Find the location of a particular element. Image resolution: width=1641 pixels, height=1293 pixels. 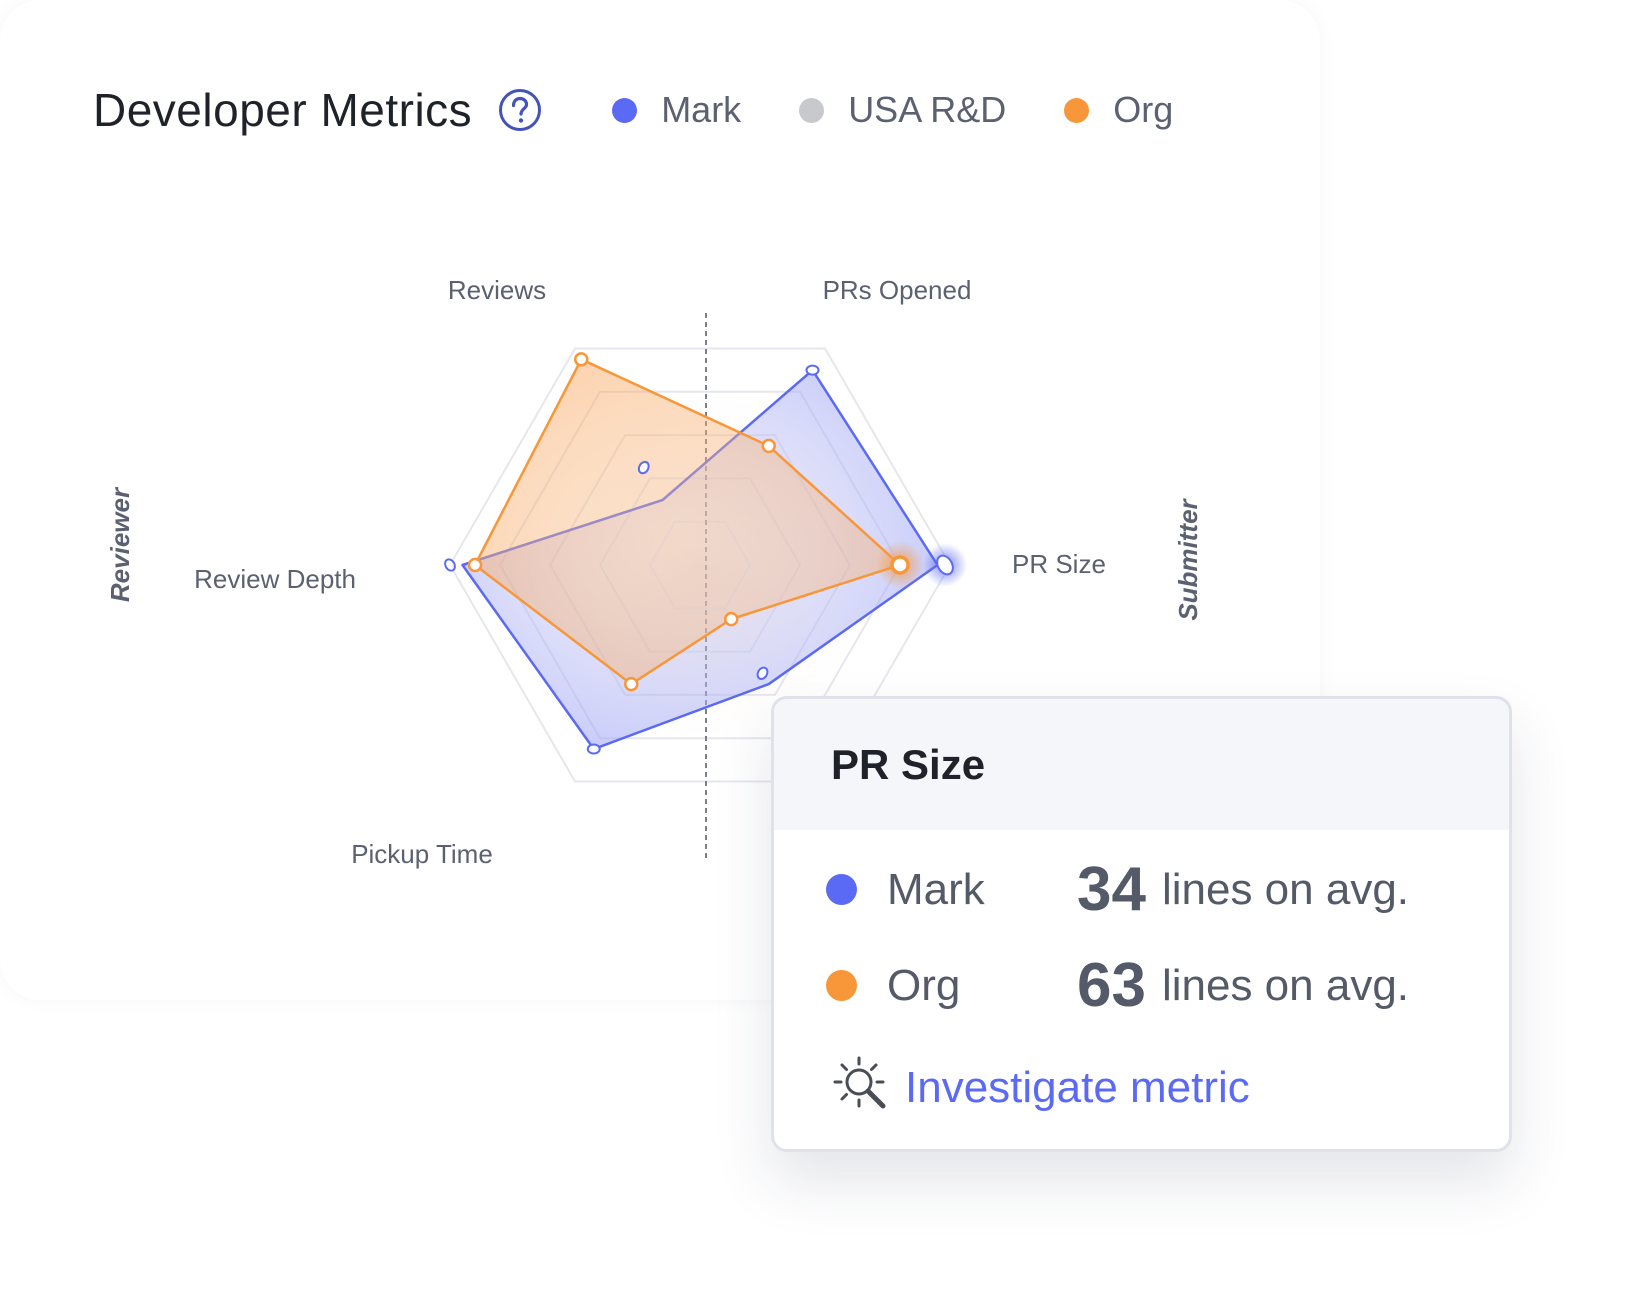

card-header: Developer Metrics Mark USA R&D Org is located at coordinates (662, 110).